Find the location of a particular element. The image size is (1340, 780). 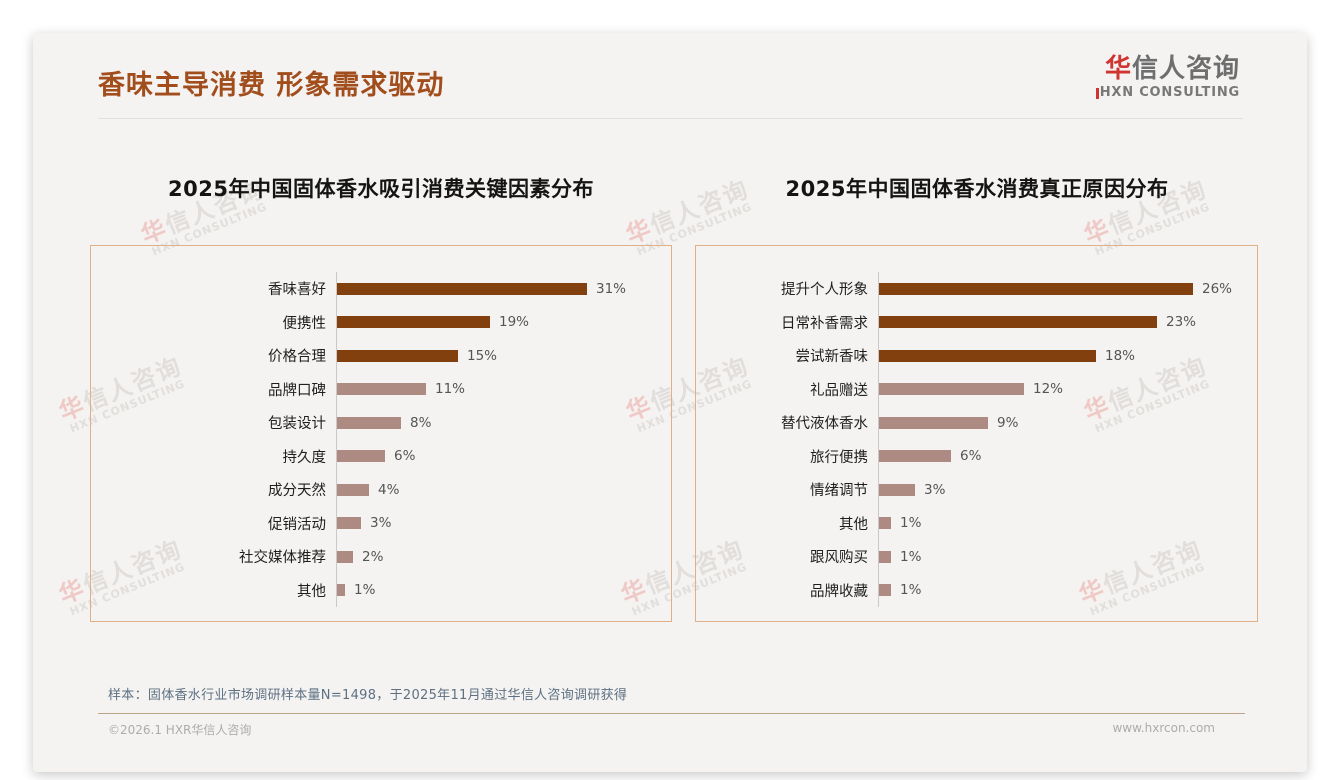

bar-row: 礼品赠送 12% is located at coordinates (976, 389).